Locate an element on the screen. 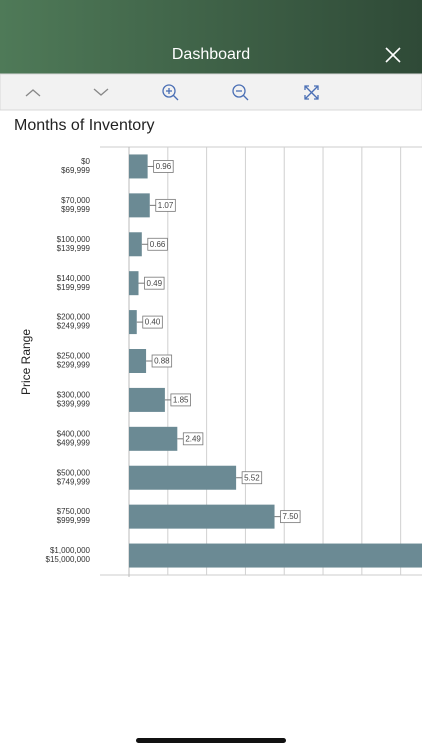 The image size is (422, 750). value-label: 0.88 is located at coordinates (162, 361).